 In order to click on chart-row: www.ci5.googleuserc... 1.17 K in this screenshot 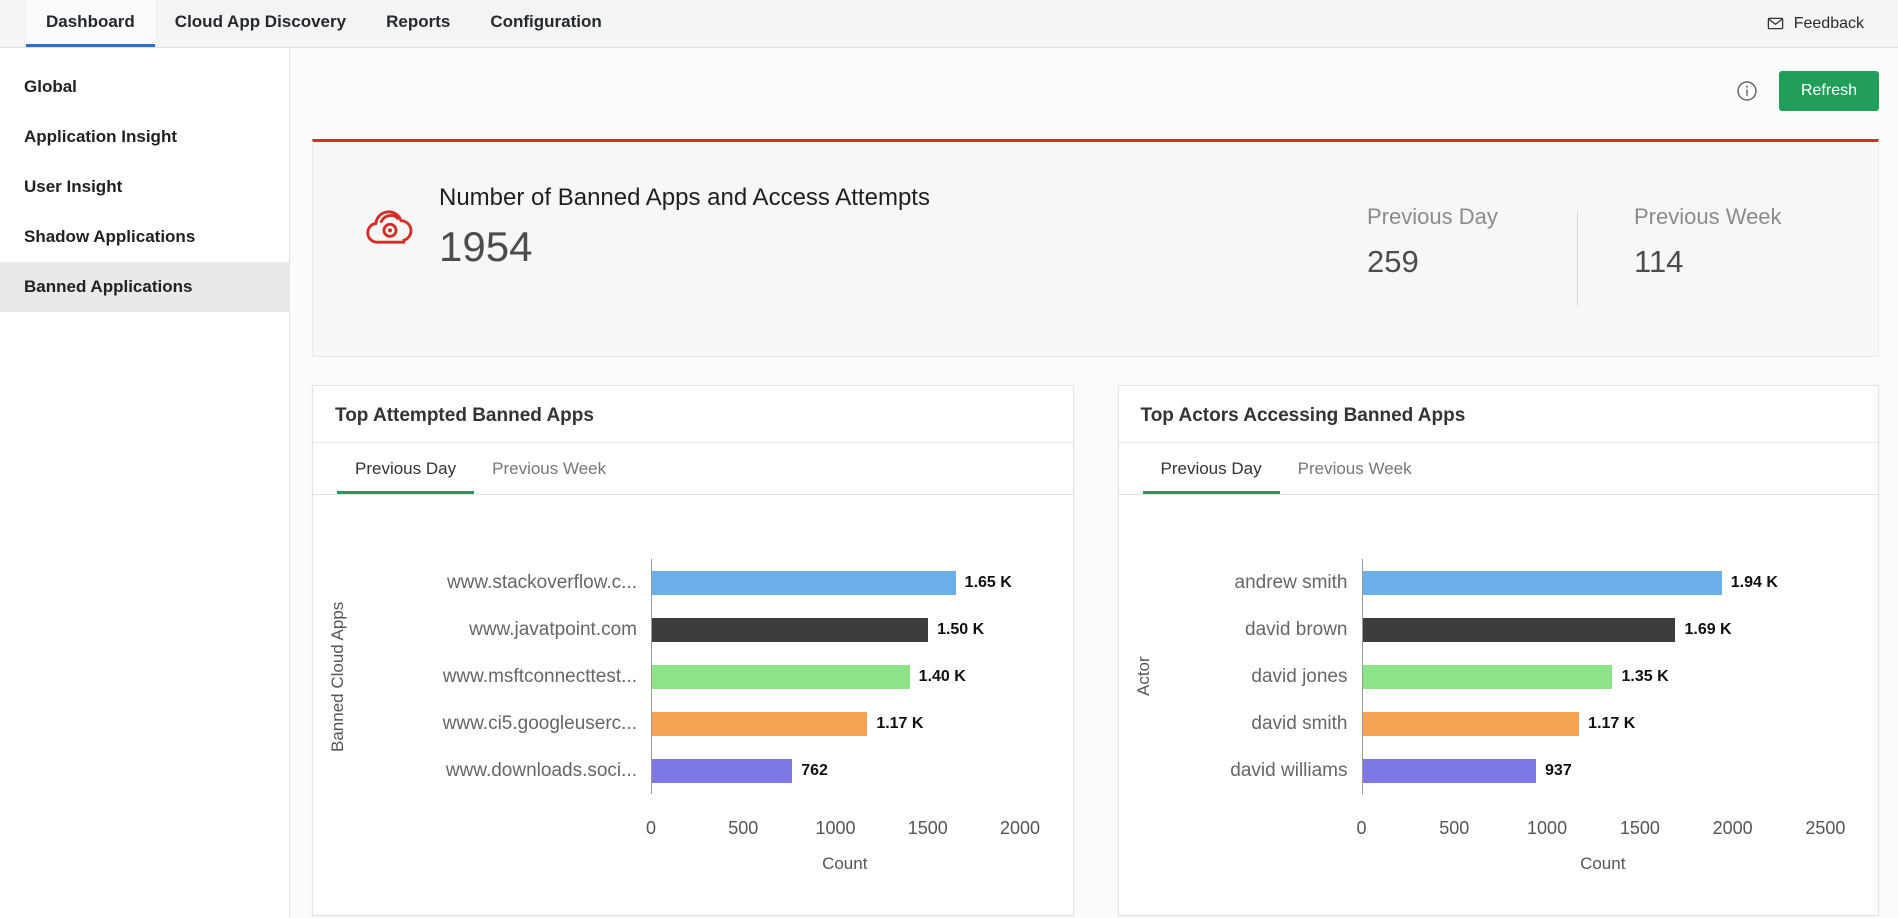, I will do `click(695, 723)`.